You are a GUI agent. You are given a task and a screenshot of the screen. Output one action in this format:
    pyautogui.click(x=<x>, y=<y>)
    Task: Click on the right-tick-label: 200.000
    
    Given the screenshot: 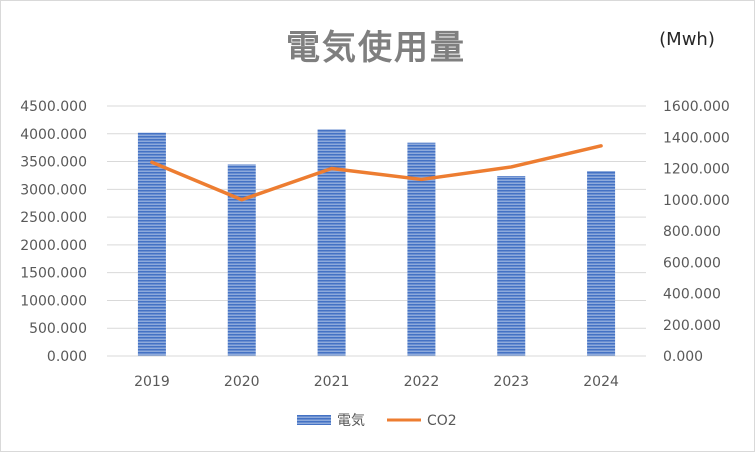 What is the action you would take?
    pyautogui.click(x=692, y=326)
    